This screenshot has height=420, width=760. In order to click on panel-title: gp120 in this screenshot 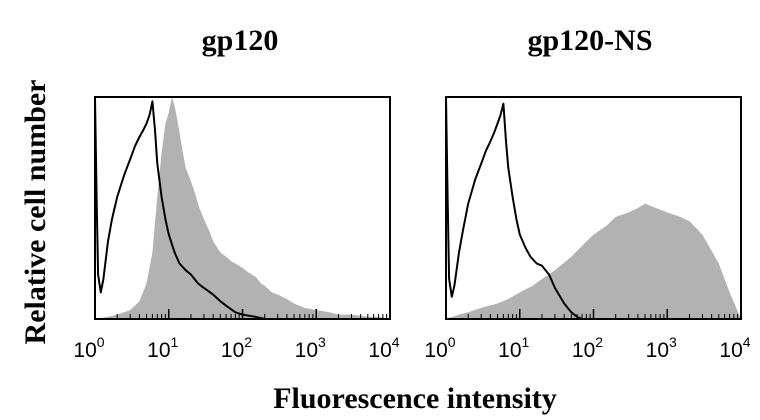, I will do `click(240, 40)`.